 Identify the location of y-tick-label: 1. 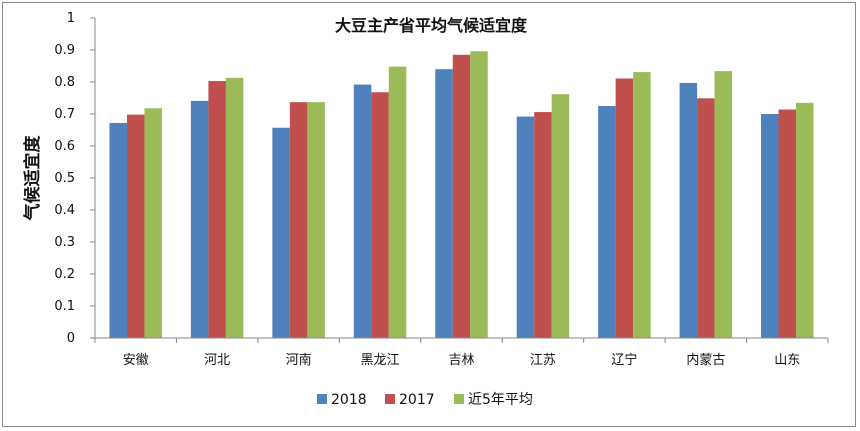
(71, 18).